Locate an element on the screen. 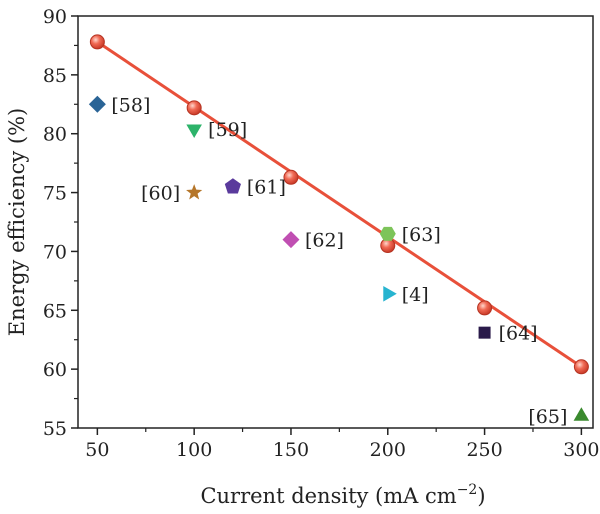 The height and width of the screenshot is (514, 600). ref-label: [65] is located at coordinates (547, 417).